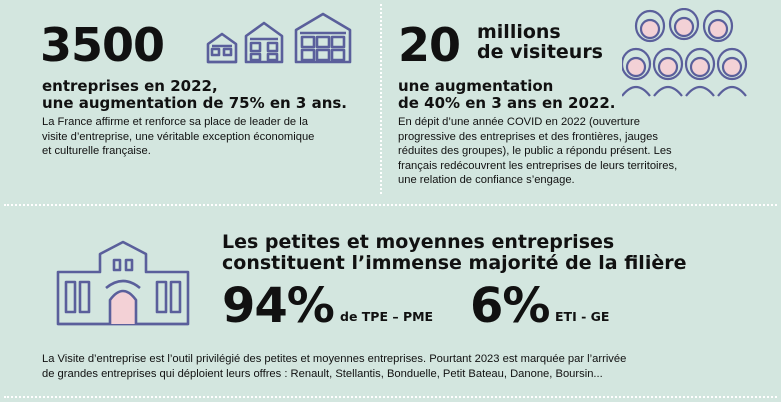 This screenshot has height=402, width=781. I want to click on sme-title-line1: Les petites et moyennes entreprises, so click(418, 242).